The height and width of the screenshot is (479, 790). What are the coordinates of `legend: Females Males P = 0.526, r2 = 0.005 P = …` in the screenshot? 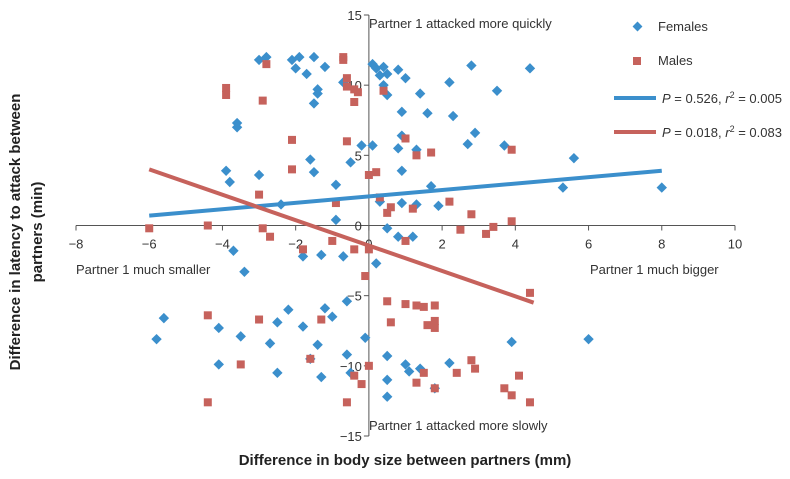 It's located at (698, 79).